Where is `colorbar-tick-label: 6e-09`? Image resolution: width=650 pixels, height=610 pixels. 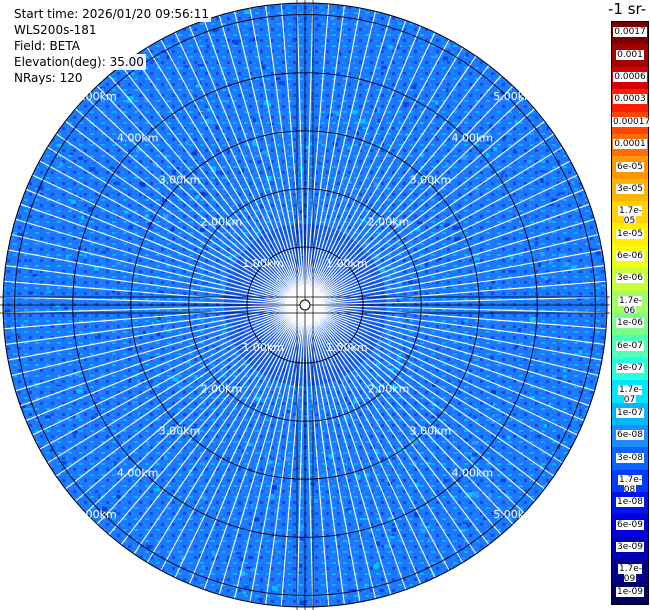
colorbar-tick-label: 6e-09 is located at coordinates (630, 524).